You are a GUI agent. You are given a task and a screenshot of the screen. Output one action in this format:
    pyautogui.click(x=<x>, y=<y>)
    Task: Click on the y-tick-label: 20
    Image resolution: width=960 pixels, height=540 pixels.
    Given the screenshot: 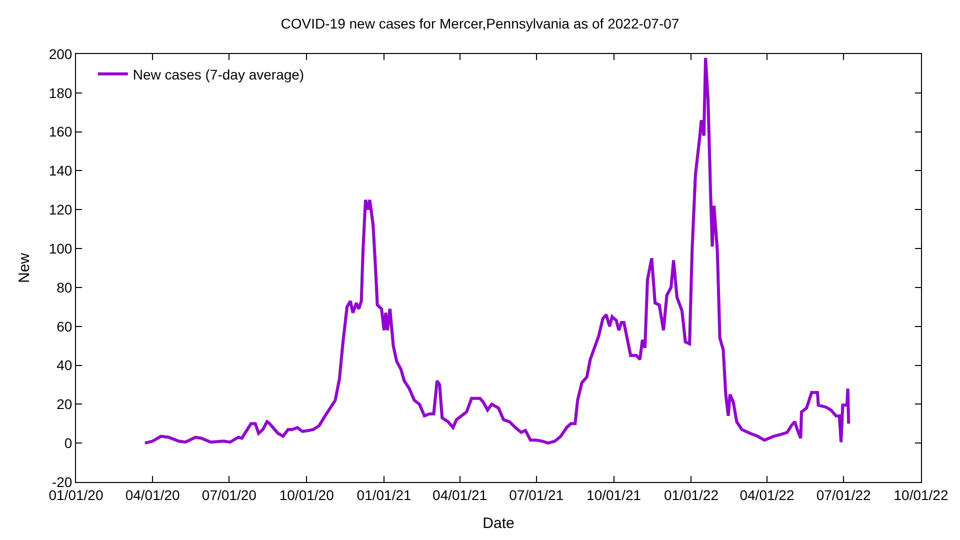 What is the action you would take?
    pyautogui.click(x=64, y=404)
    